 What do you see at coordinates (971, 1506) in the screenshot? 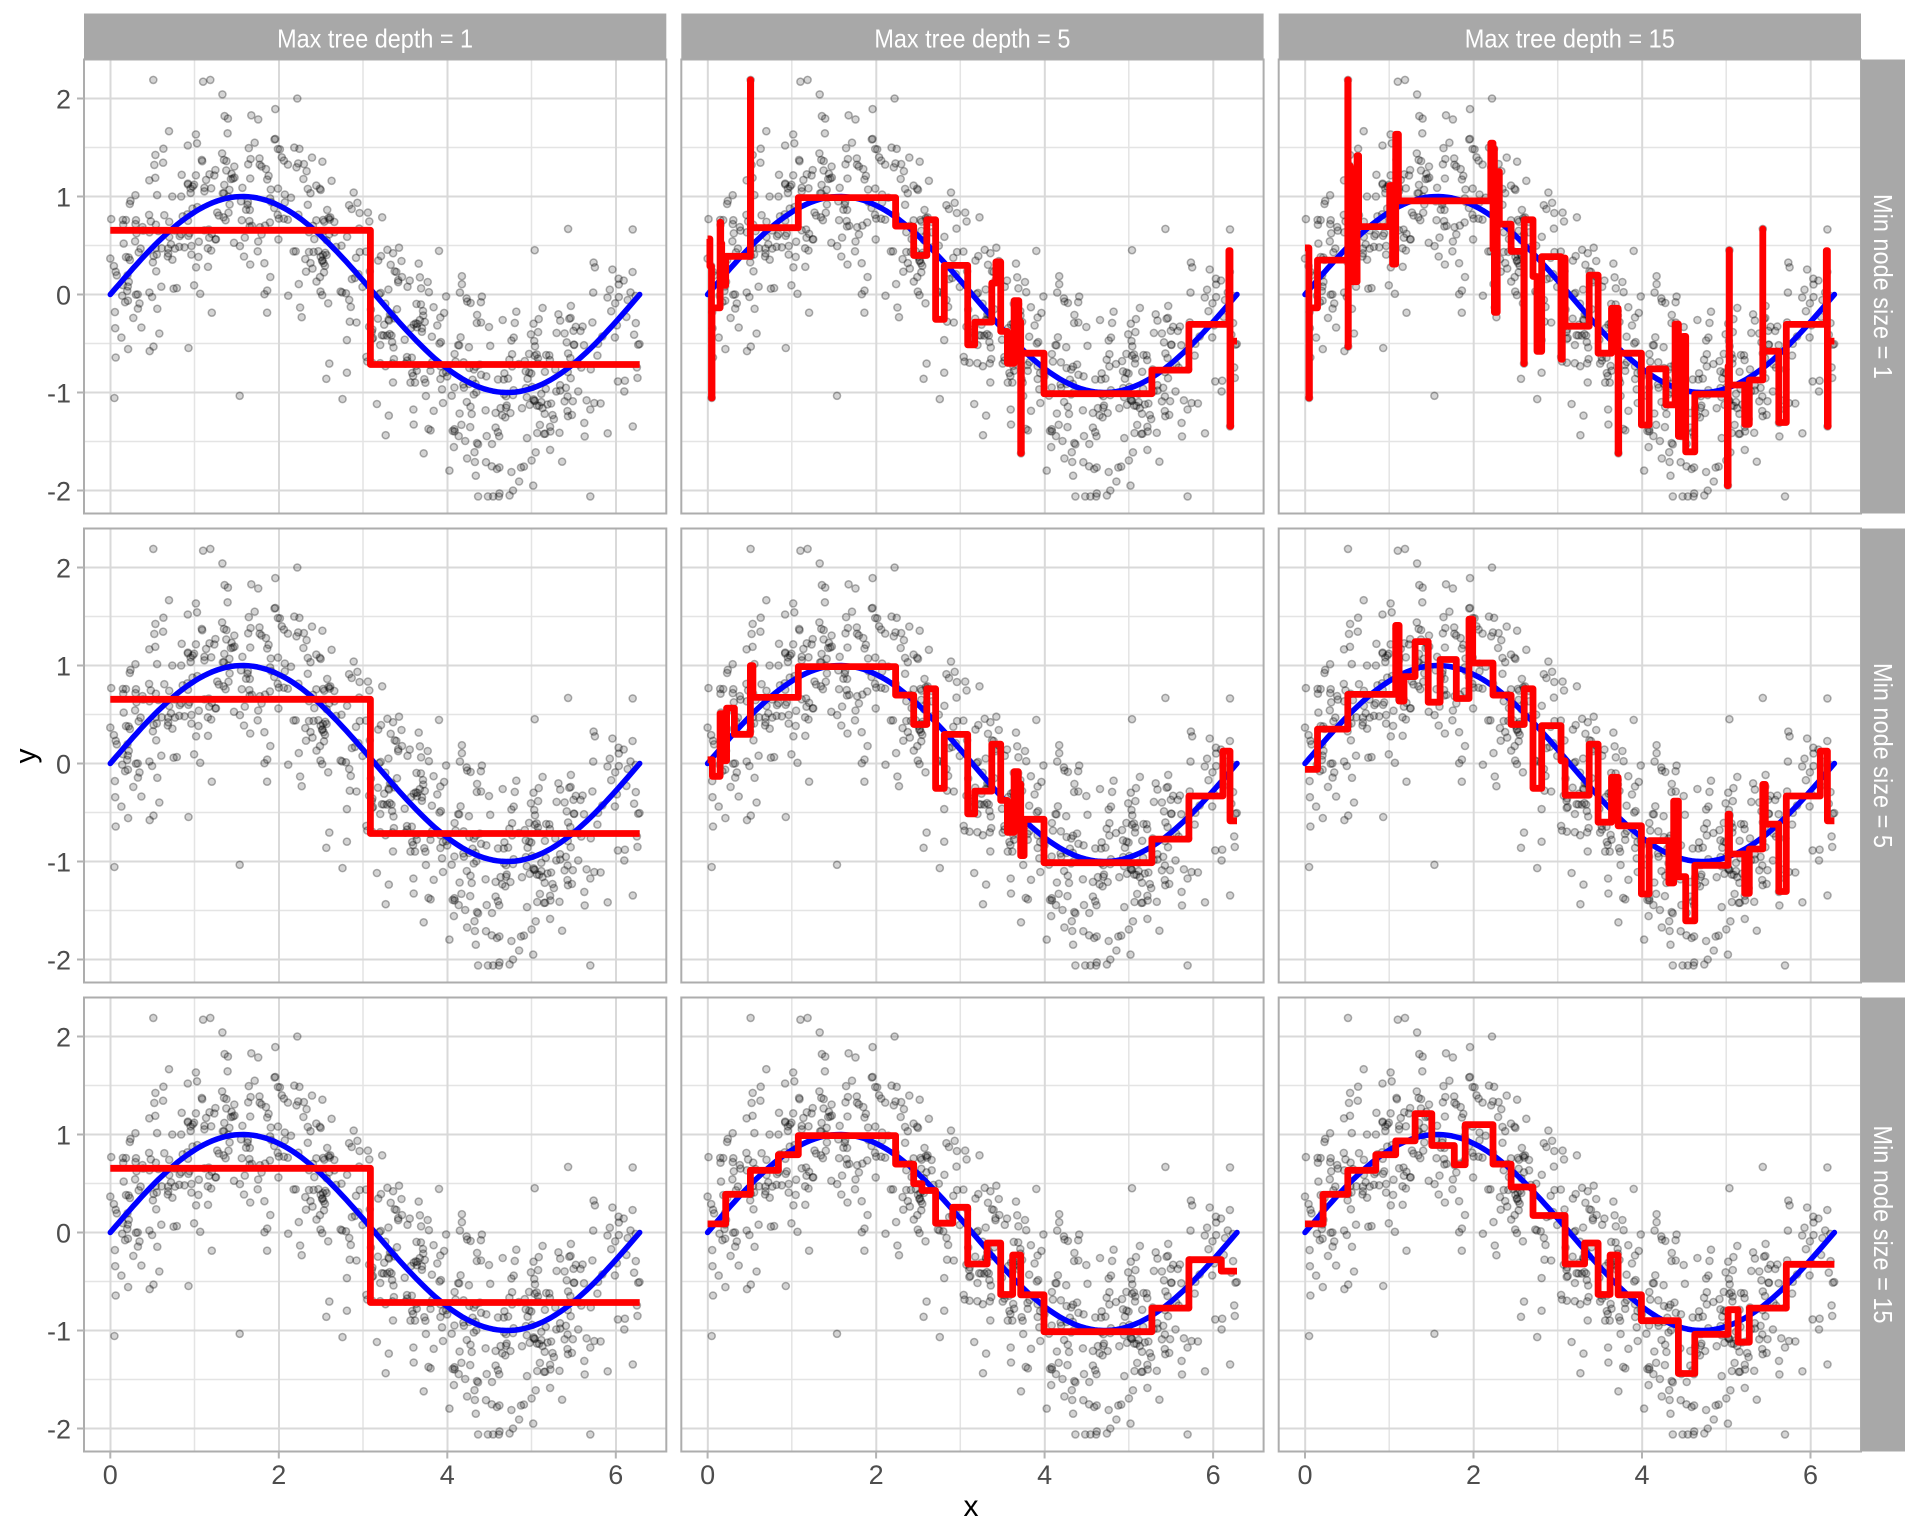
I see `svg-text: x` at bounding box center [971, 1506].